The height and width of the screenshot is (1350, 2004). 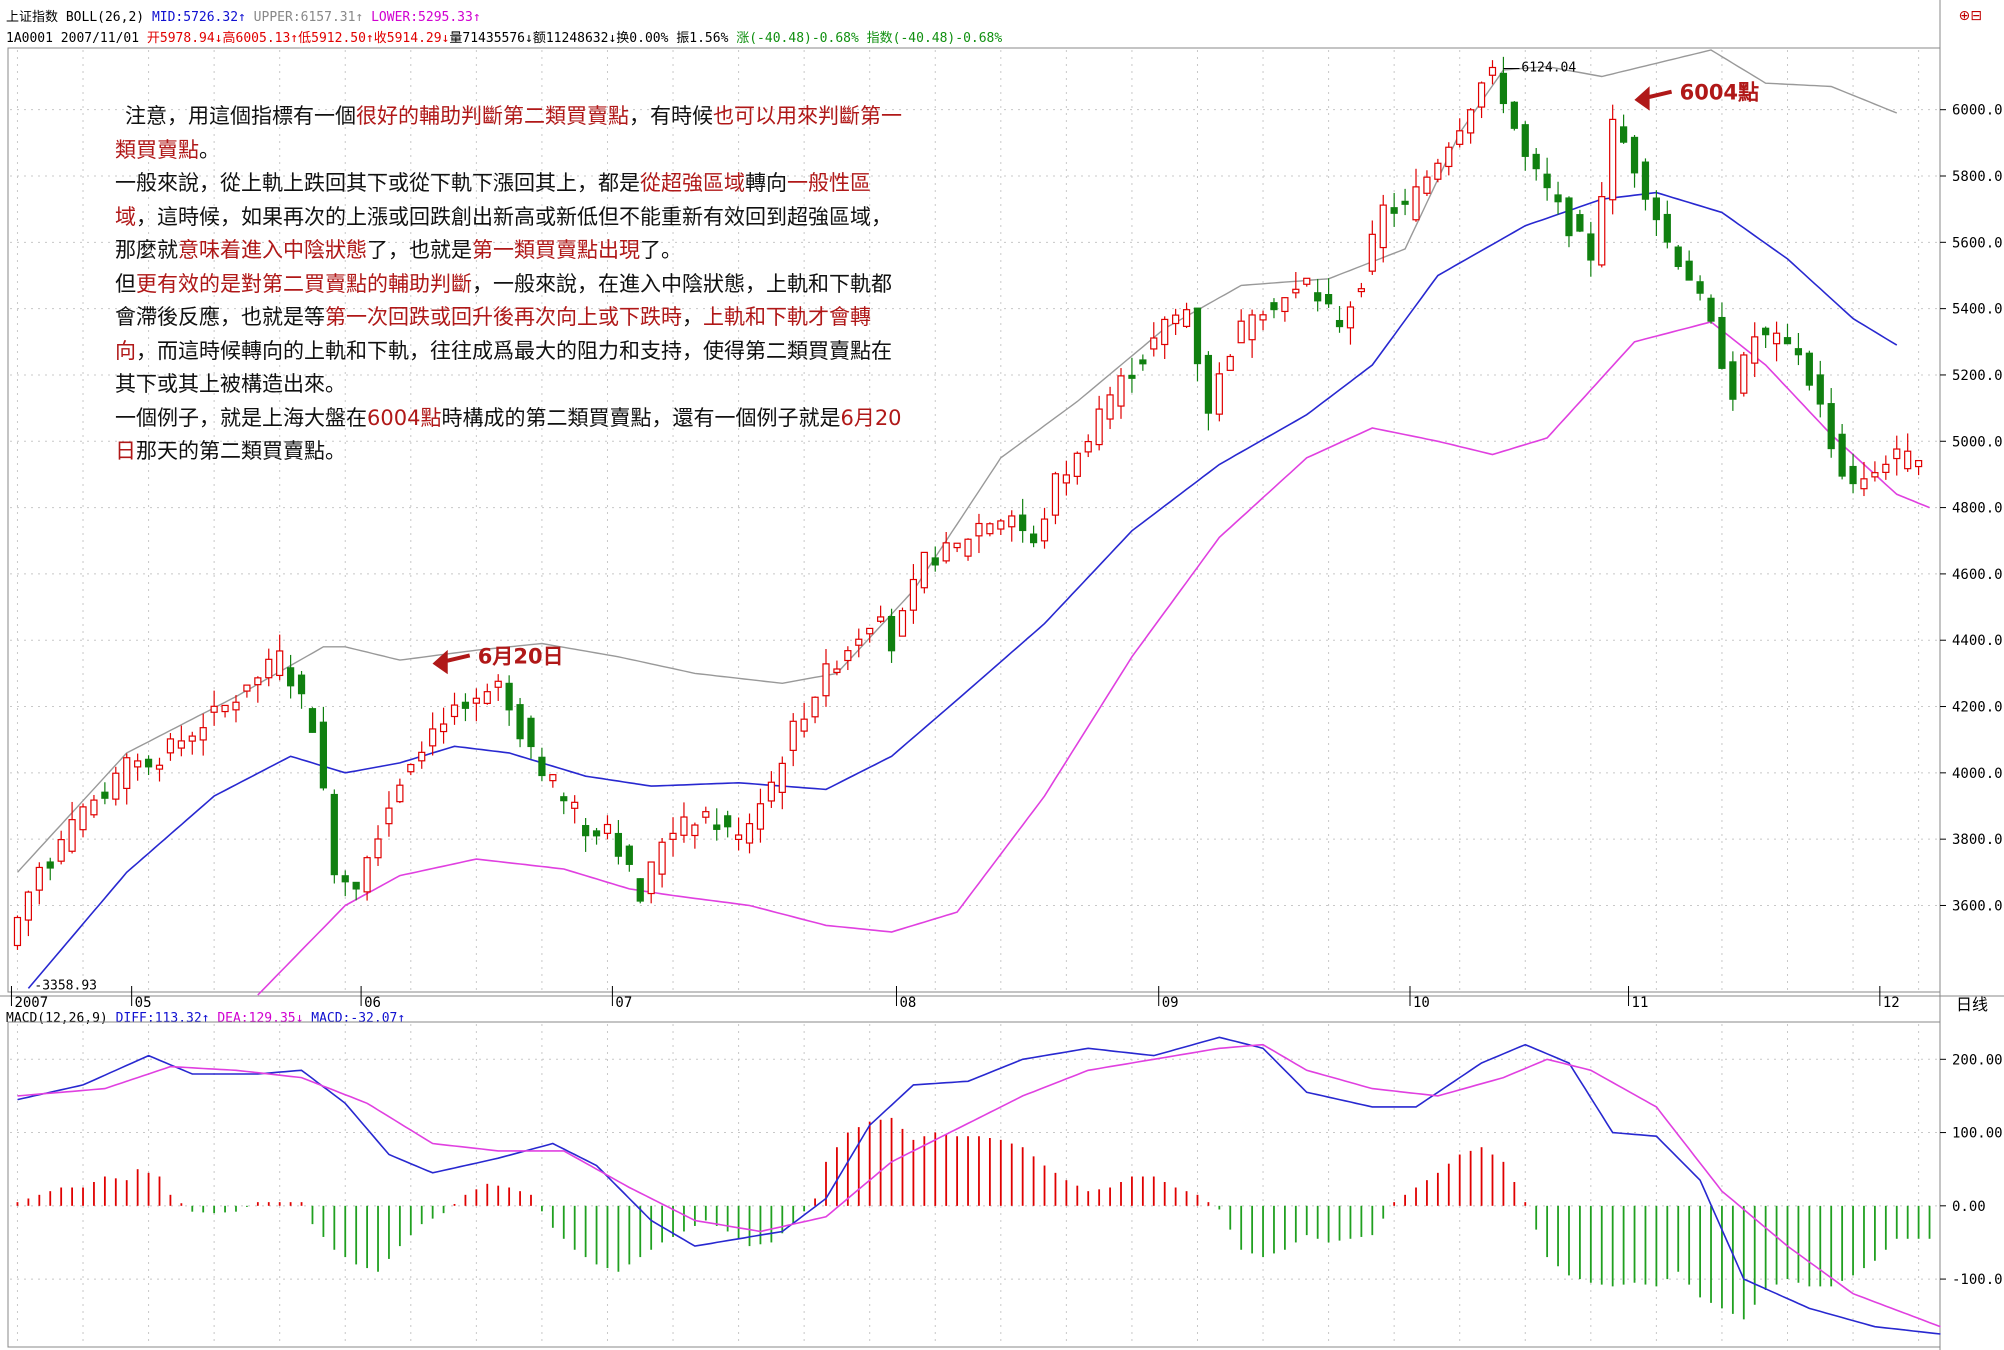 What do you see at coordinates (1972, 1004) in the screenshot?
I see `period-label: 日线` at bounding box center [1972, 1004].